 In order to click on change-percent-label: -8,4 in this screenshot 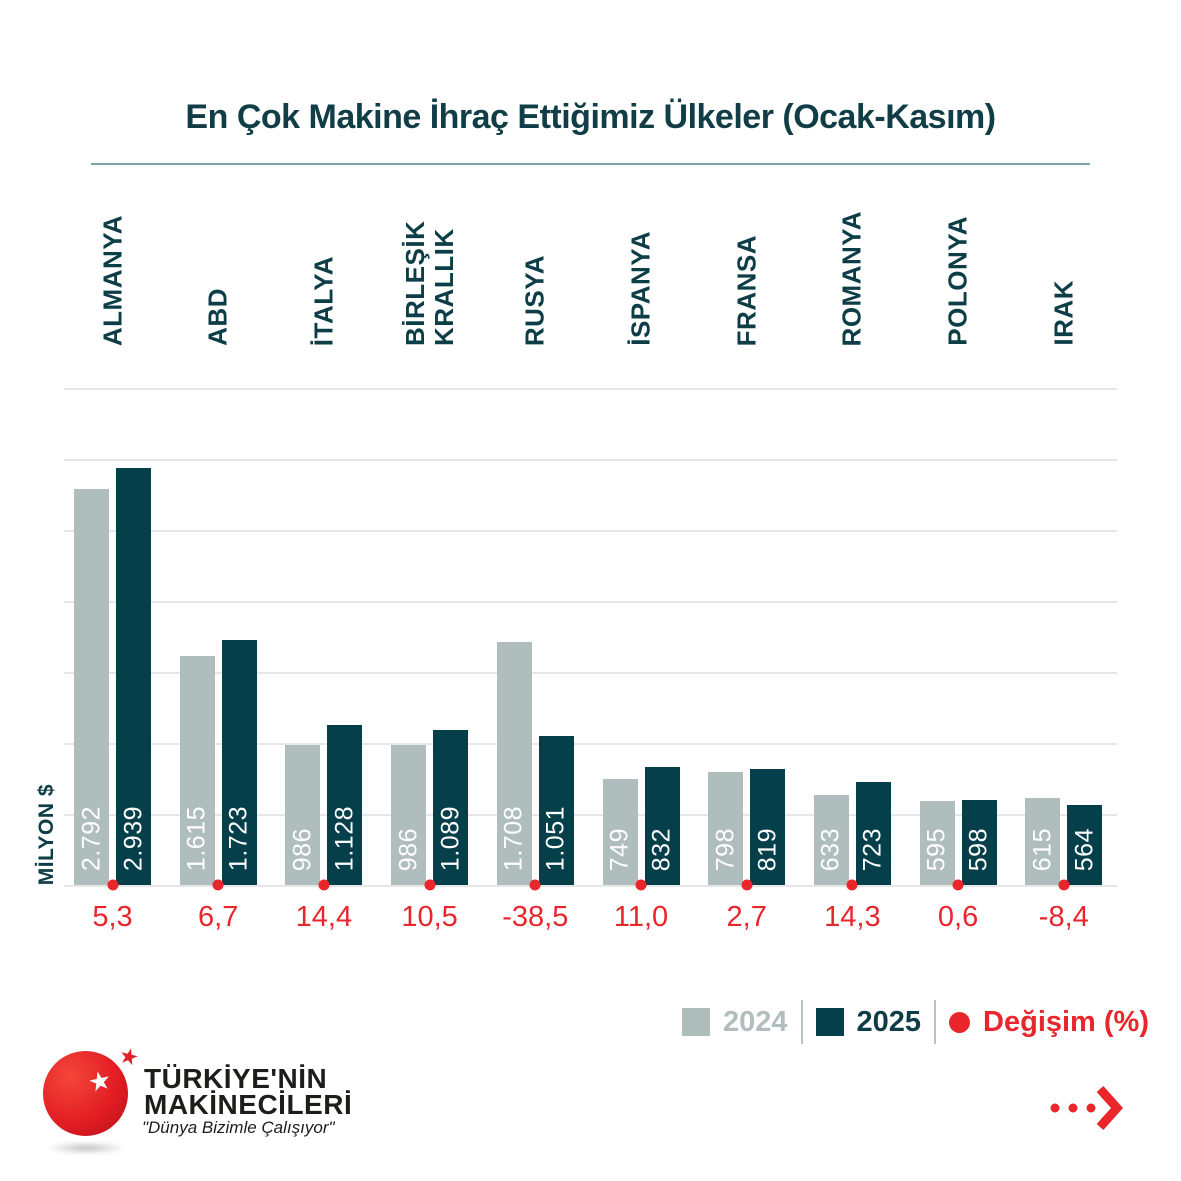, I will do `click(1063, 917)`.